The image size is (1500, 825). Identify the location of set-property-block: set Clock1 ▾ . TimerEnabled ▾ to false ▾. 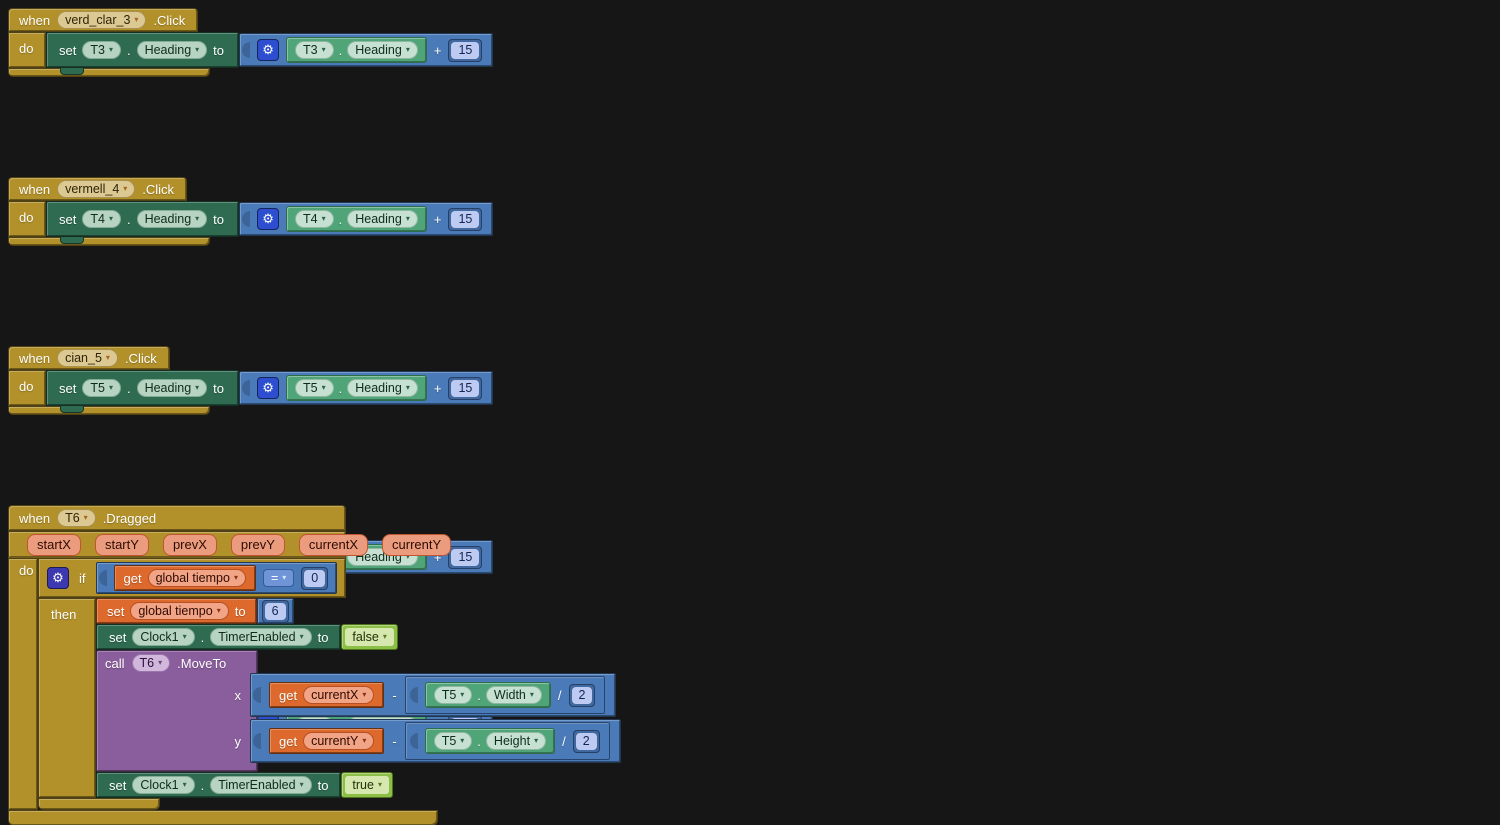
(247, 637).